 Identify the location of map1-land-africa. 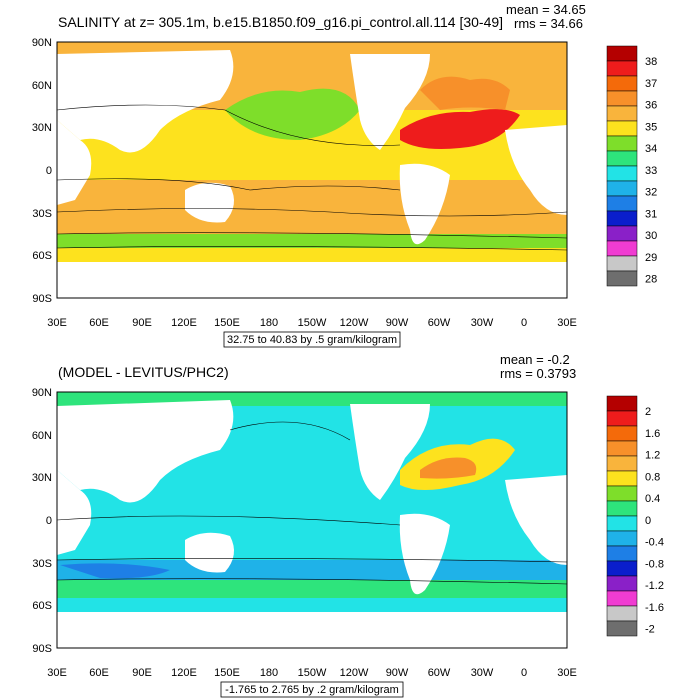
(74, 162).